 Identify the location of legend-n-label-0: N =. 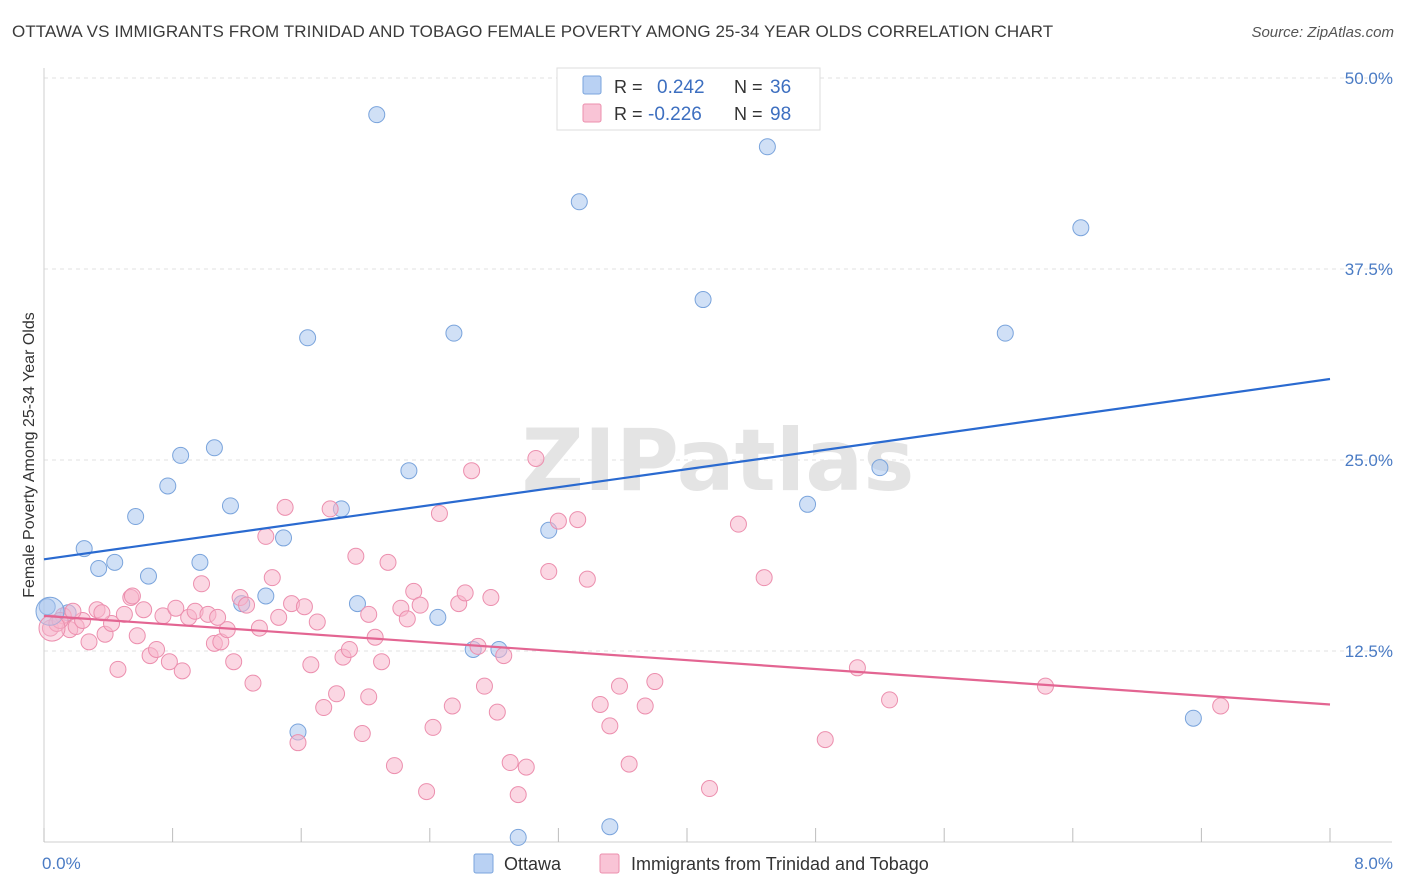
(748, 87).